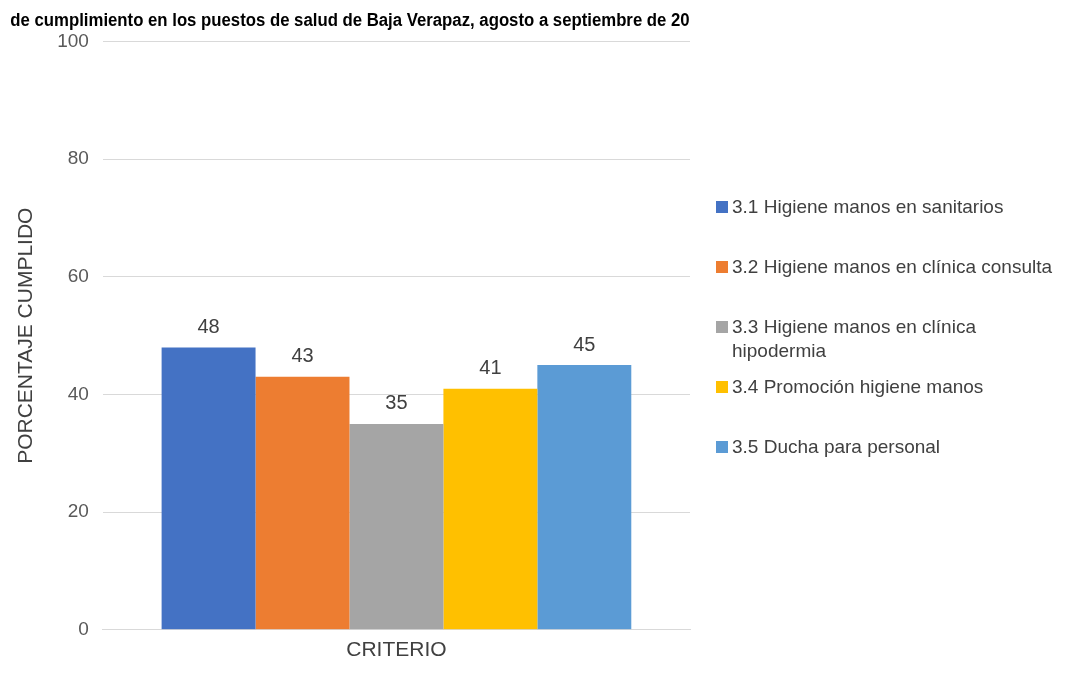 This screenshot has width=1069, height=677. What do you see at coordinates (78, 276) in the screenshot?
I see `y-tick-label: 60` at bounding box center [78, 276].